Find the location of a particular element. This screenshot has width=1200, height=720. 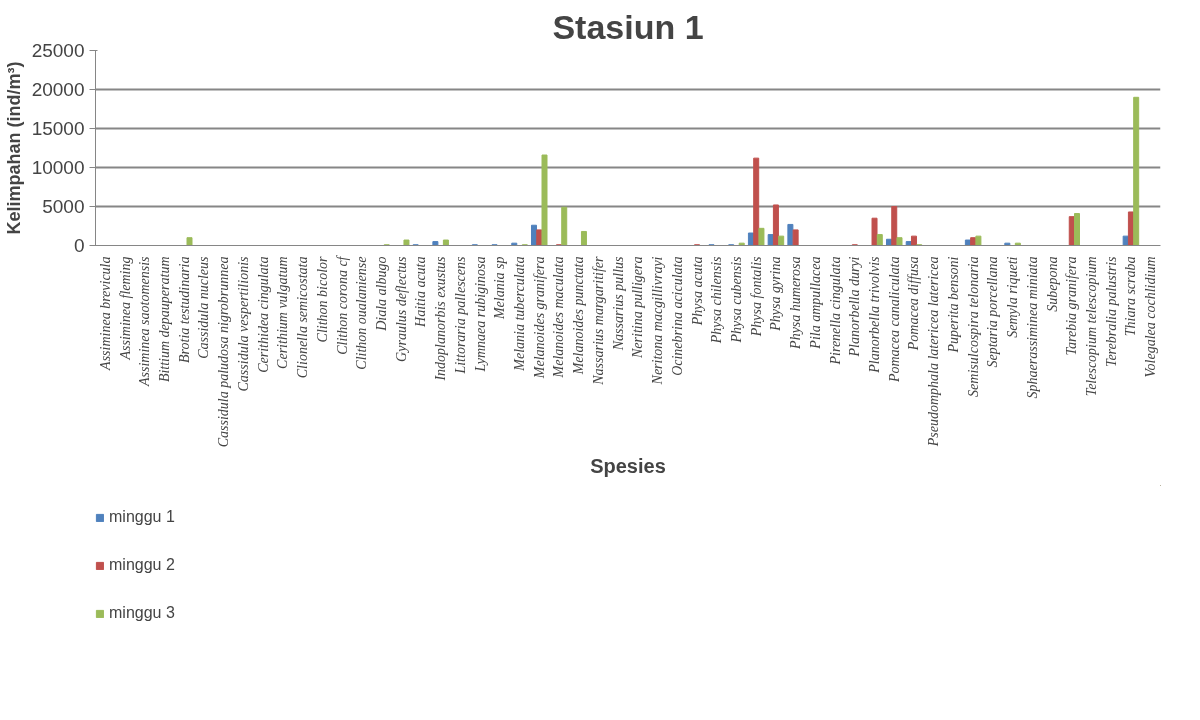

x-tick-label: Nassarius pullus is located at coordinates (618, 303).